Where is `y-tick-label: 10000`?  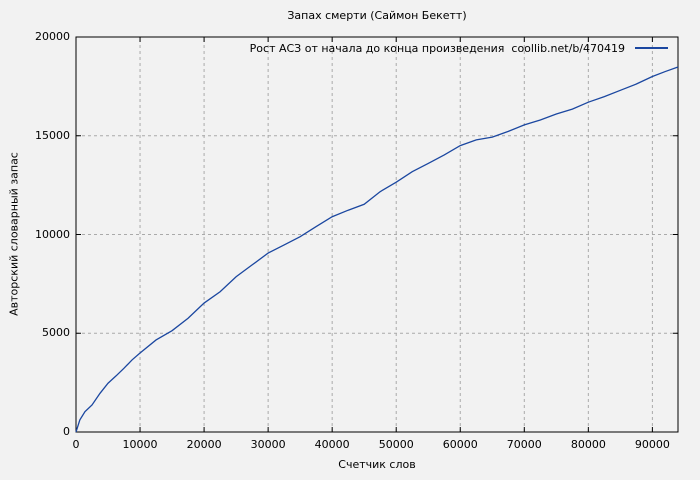 y-tick-label: 10000 is located at coordinates (52, 234).